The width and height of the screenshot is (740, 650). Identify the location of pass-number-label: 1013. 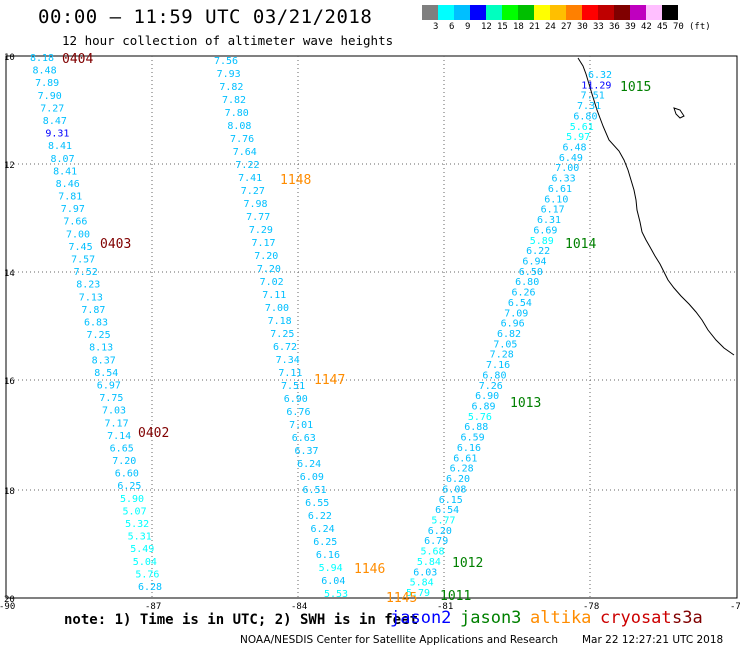
(525, 403).